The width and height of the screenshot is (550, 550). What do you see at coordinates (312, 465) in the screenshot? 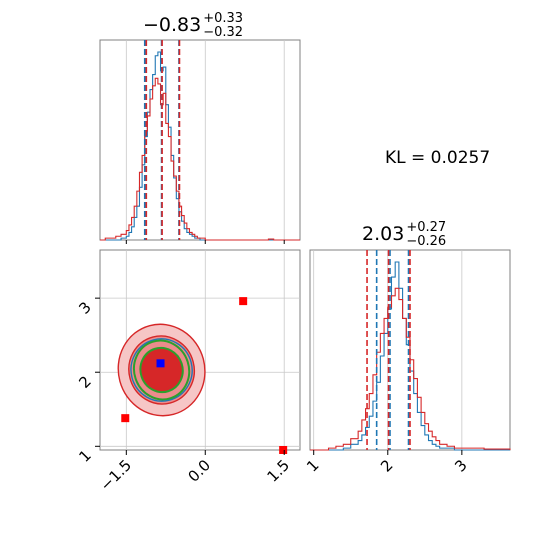
I see `hist-p2-tick-label-0: 1` at bounding box center [312, 465].